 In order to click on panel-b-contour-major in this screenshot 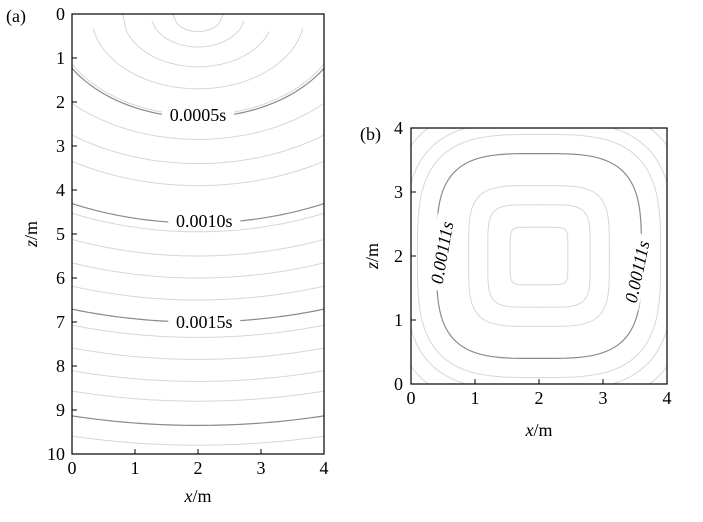, I will do `click(539, 256)`.